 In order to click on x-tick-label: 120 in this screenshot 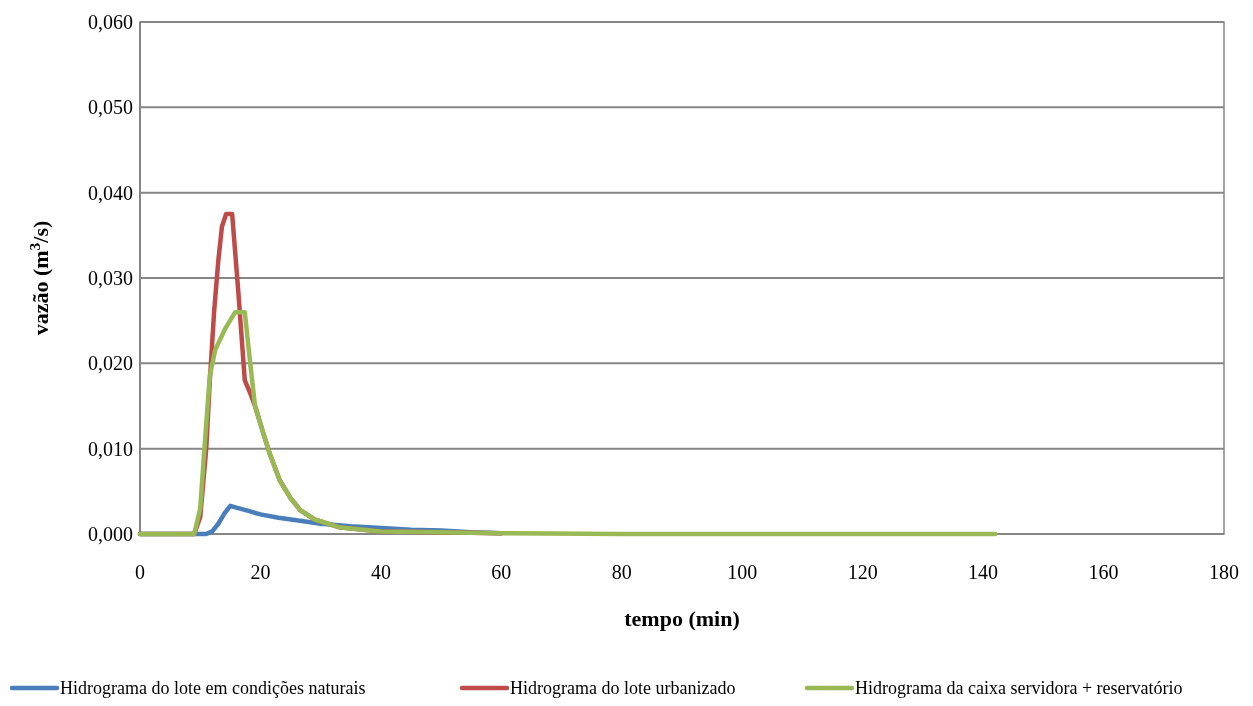, I will do `click(862, 572)`.